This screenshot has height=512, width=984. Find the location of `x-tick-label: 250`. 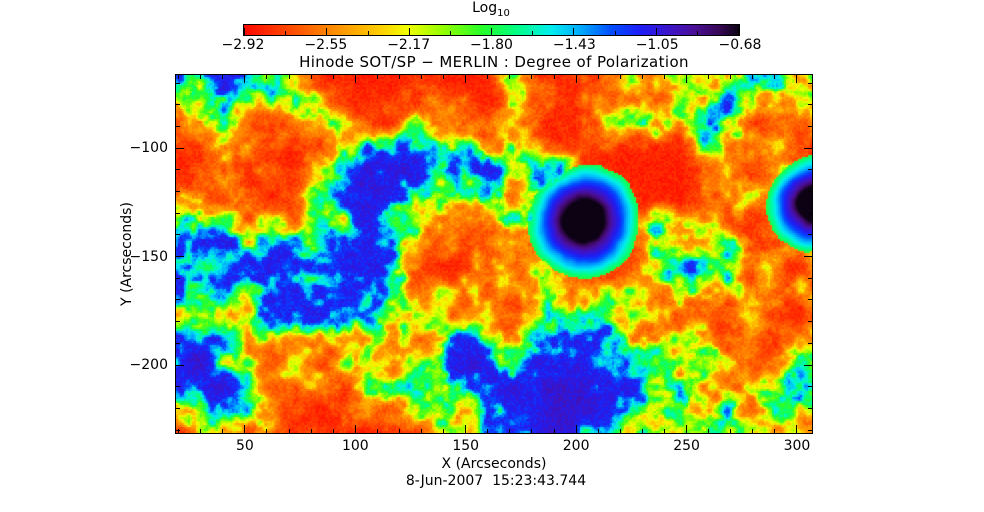

x-tick-label: 250 is located at coordinates (686, 446).